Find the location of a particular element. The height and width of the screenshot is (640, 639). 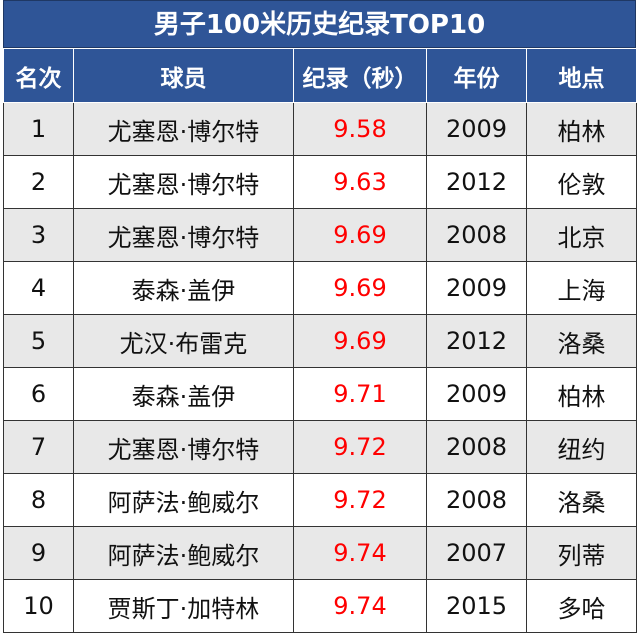

header-player: 球员 is located at coordinates (183, 75).